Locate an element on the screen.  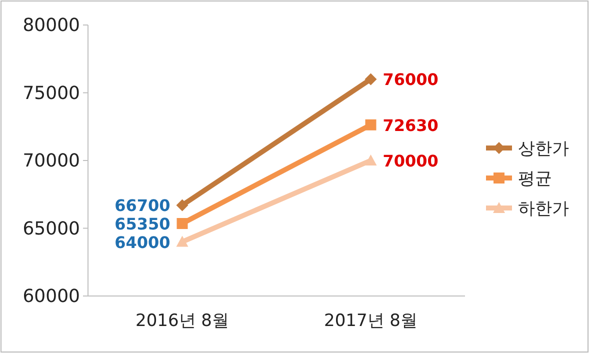
data-label: 76000 is located at coordinates (410, 80).